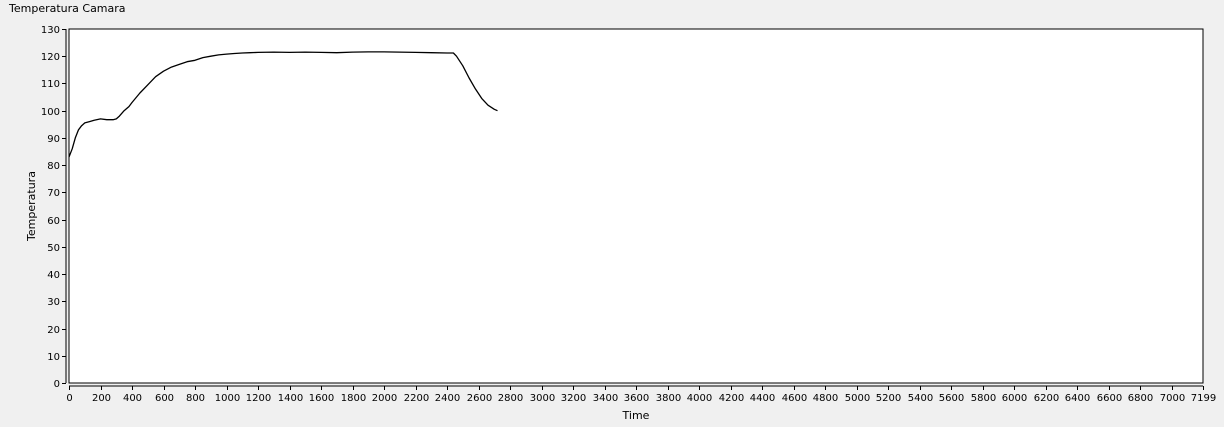 Image resolution: width=1224 pixels, height=427 pixels. Describe the element at coordinates (636, 415) in the screenshot. I see `x-axis-title: Time` at that location.